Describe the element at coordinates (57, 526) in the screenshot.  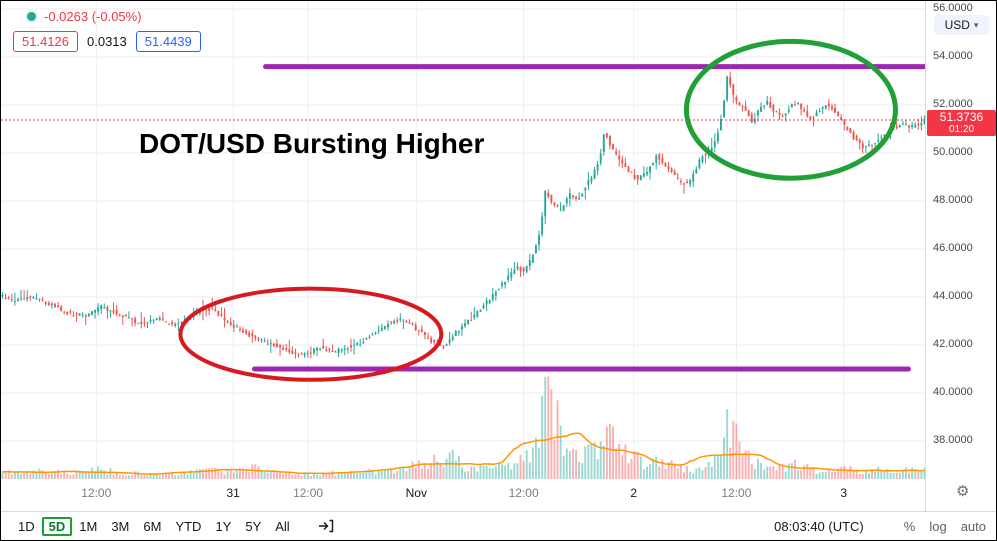
I see `range-button-5d: 5D` at that location.